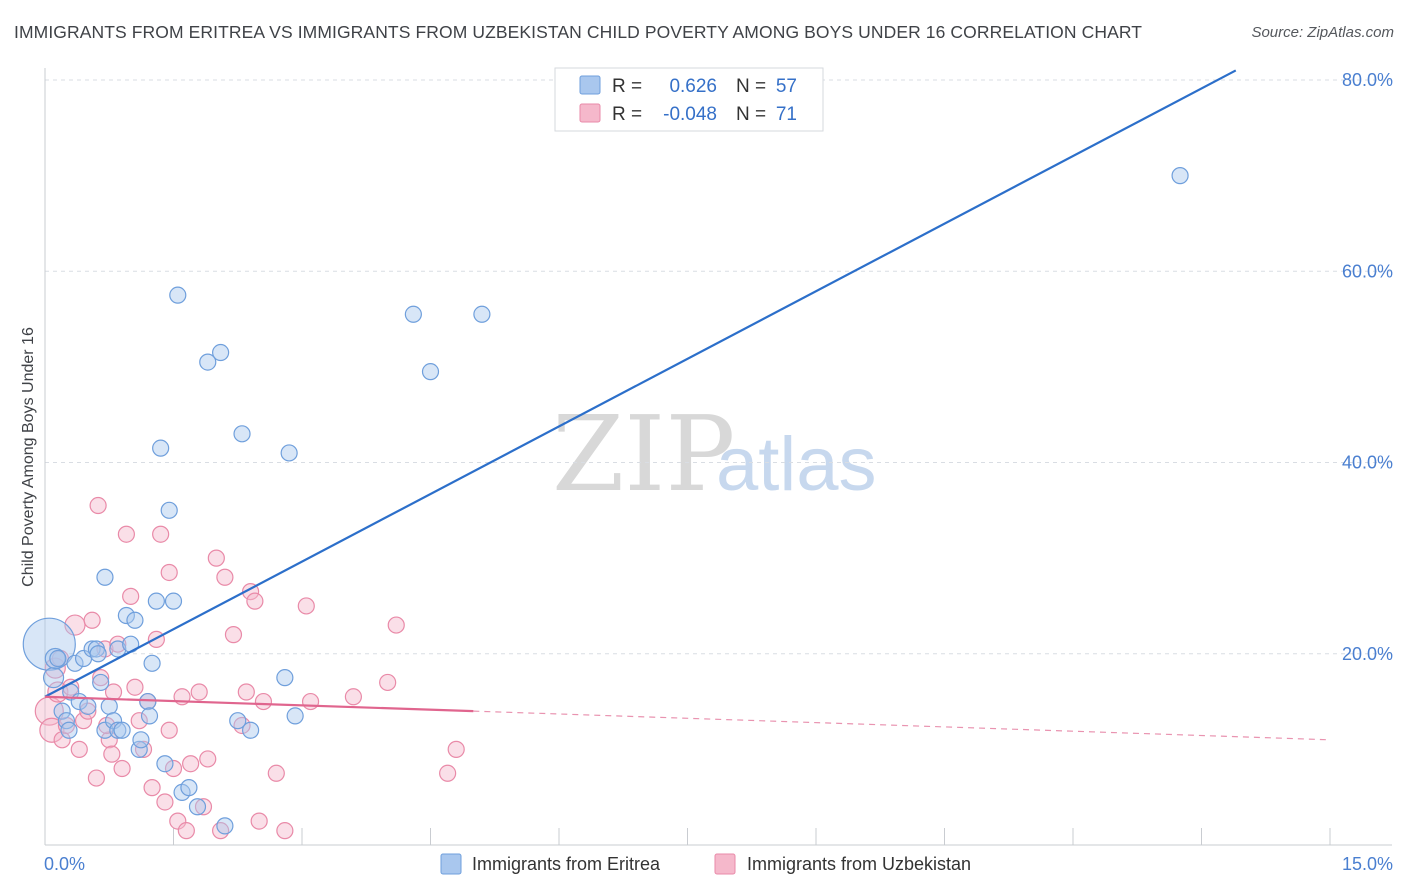 This screenshot has width=1406, height=892. I want to click on legend-n-label-uzbekistan: N =, so click(751, 114).